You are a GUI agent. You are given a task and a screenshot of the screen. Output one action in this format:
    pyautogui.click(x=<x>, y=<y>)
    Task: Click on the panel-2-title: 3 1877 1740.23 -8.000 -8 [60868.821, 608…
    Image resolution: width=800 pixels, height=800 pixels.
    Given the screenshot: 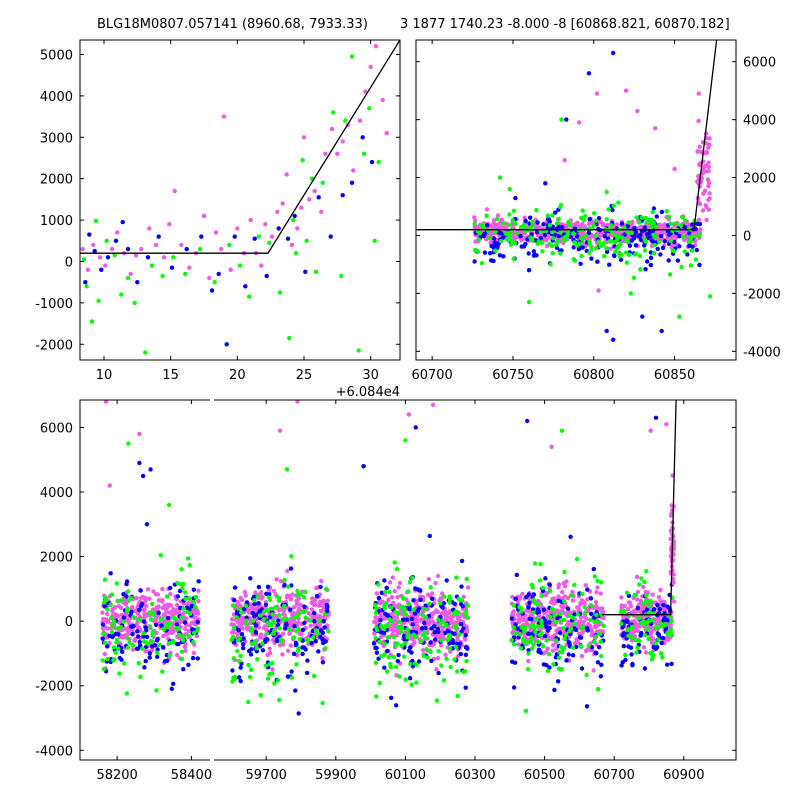 What is the action you would take?
    pyautogui.click(x=565, y=24)
    